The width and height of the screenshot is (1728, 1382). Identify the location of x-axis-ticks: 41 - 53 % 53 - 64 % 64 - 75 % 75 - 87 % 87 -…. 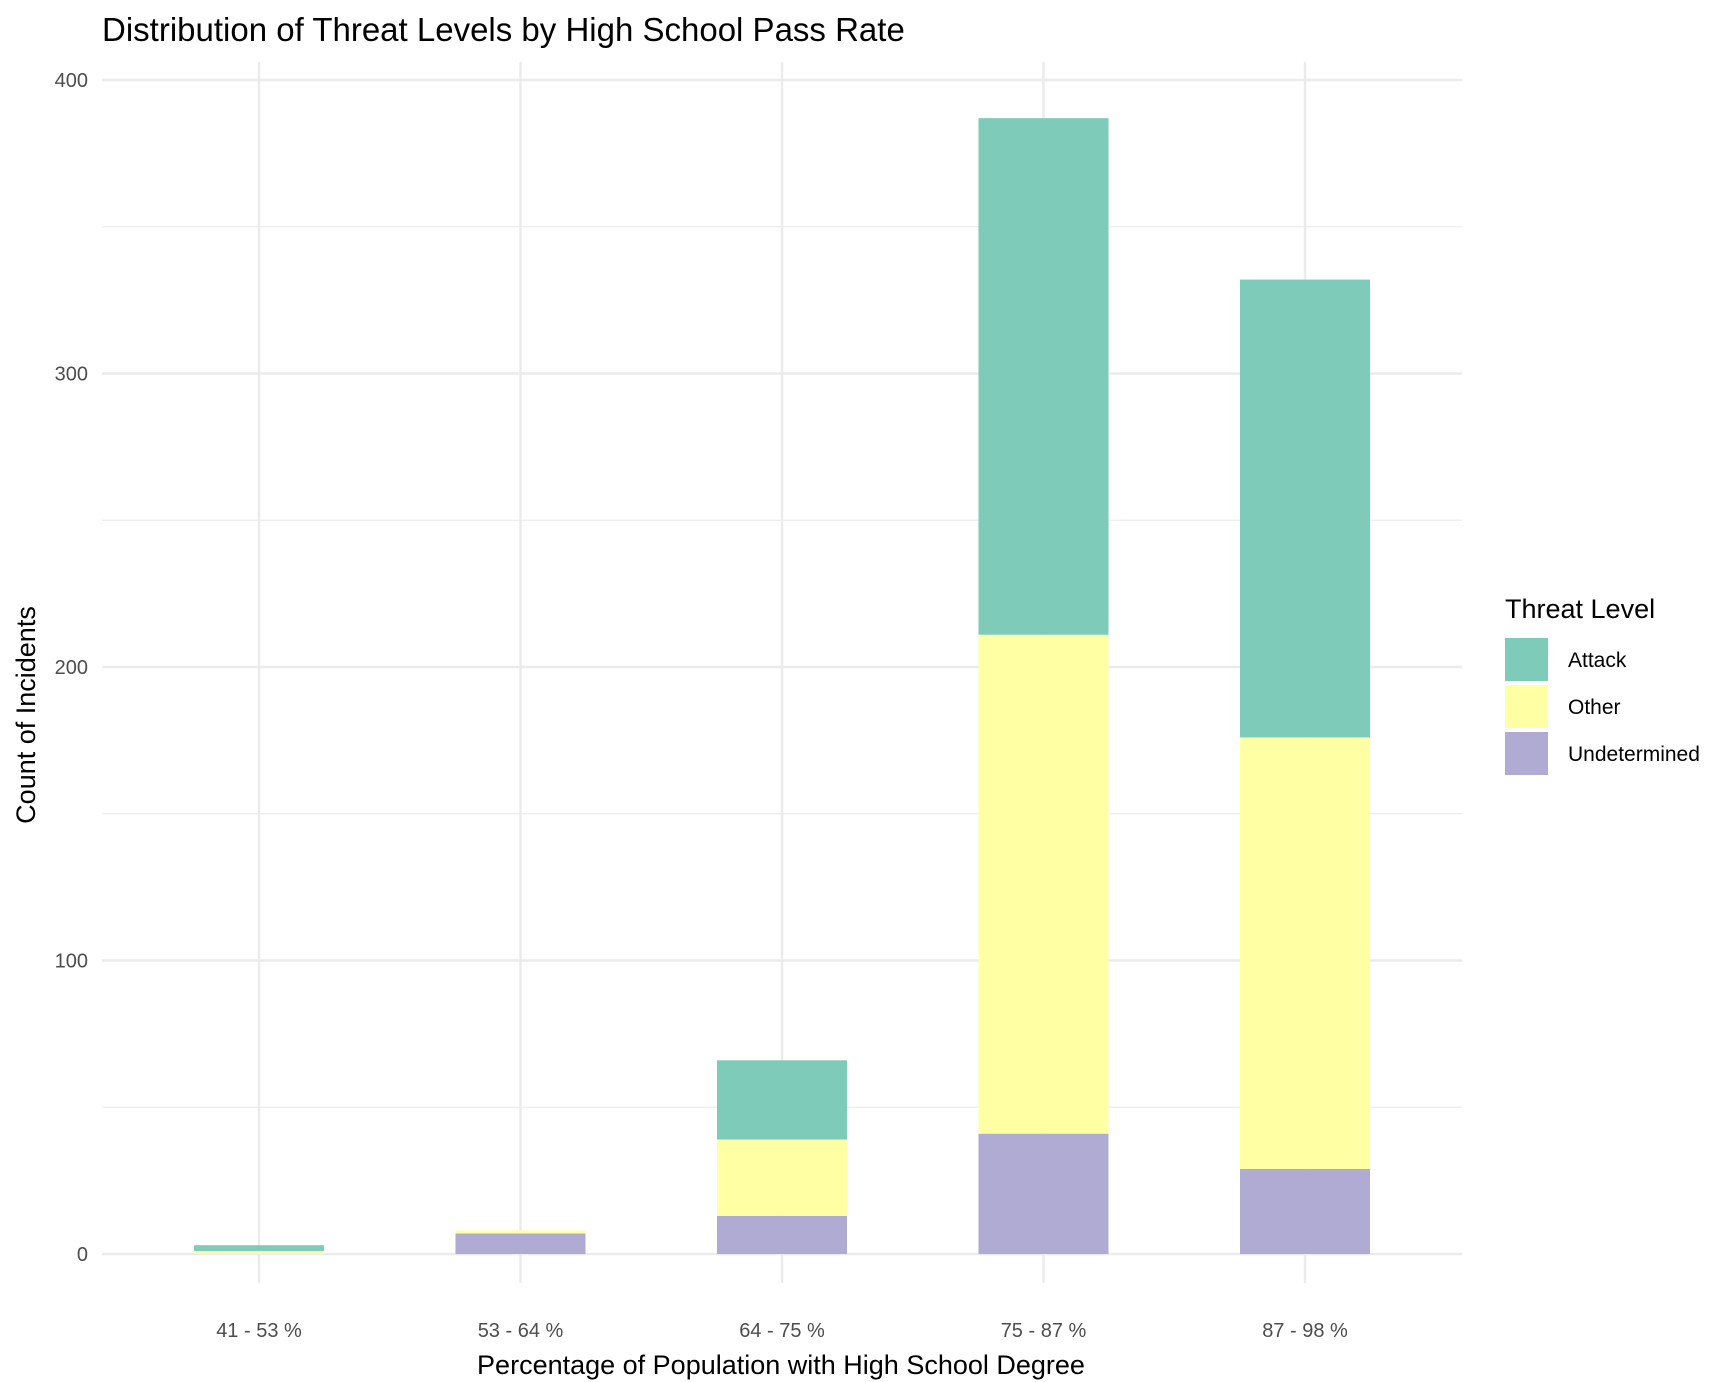
(782, 1331).